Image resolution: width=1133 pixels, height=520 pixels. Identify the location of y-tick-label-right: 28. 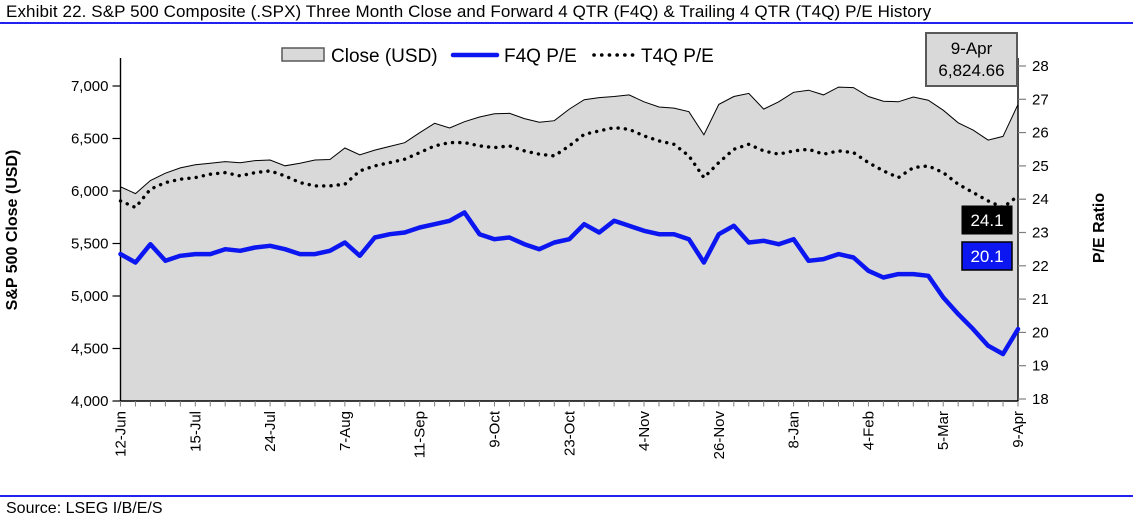
(1040, 66).